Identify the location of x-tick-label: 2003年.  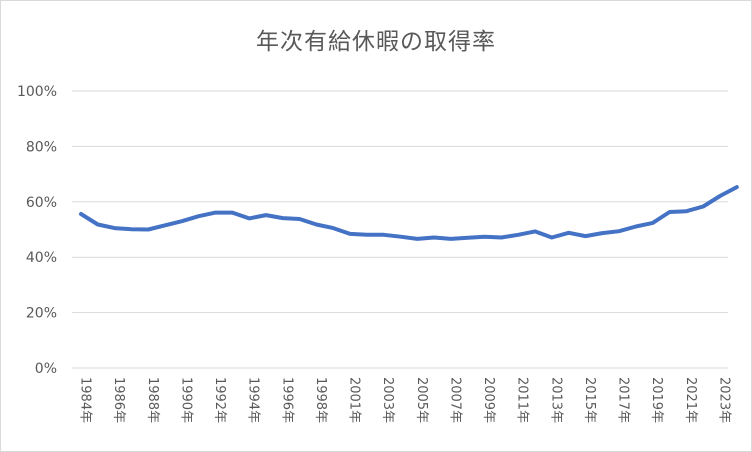
(387, 400).